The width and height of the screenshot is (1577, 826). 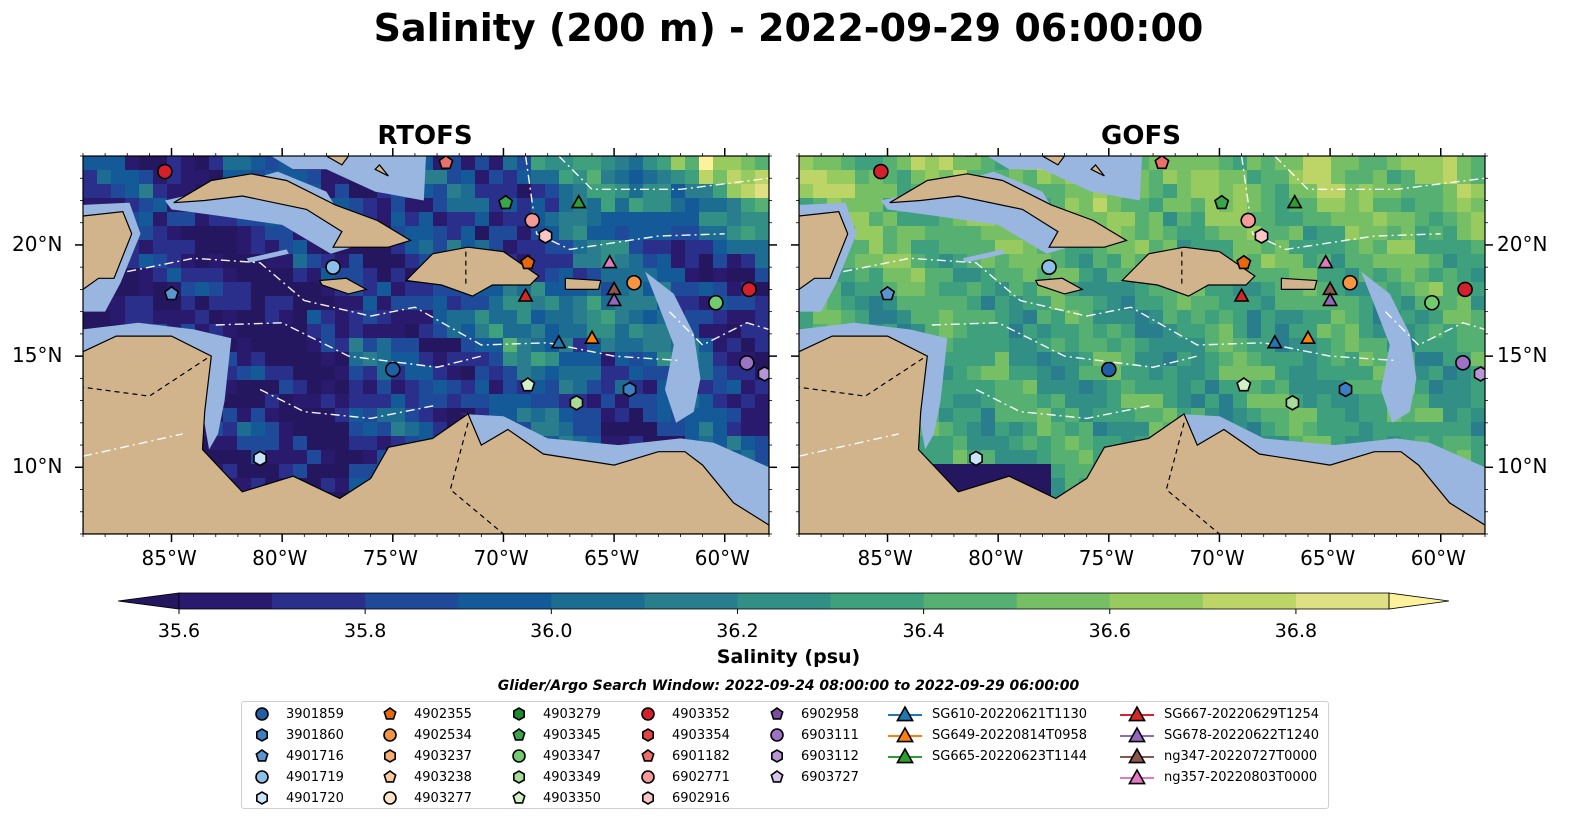 I want to click on legend-label: 6903111, so click(x=830, y=735).